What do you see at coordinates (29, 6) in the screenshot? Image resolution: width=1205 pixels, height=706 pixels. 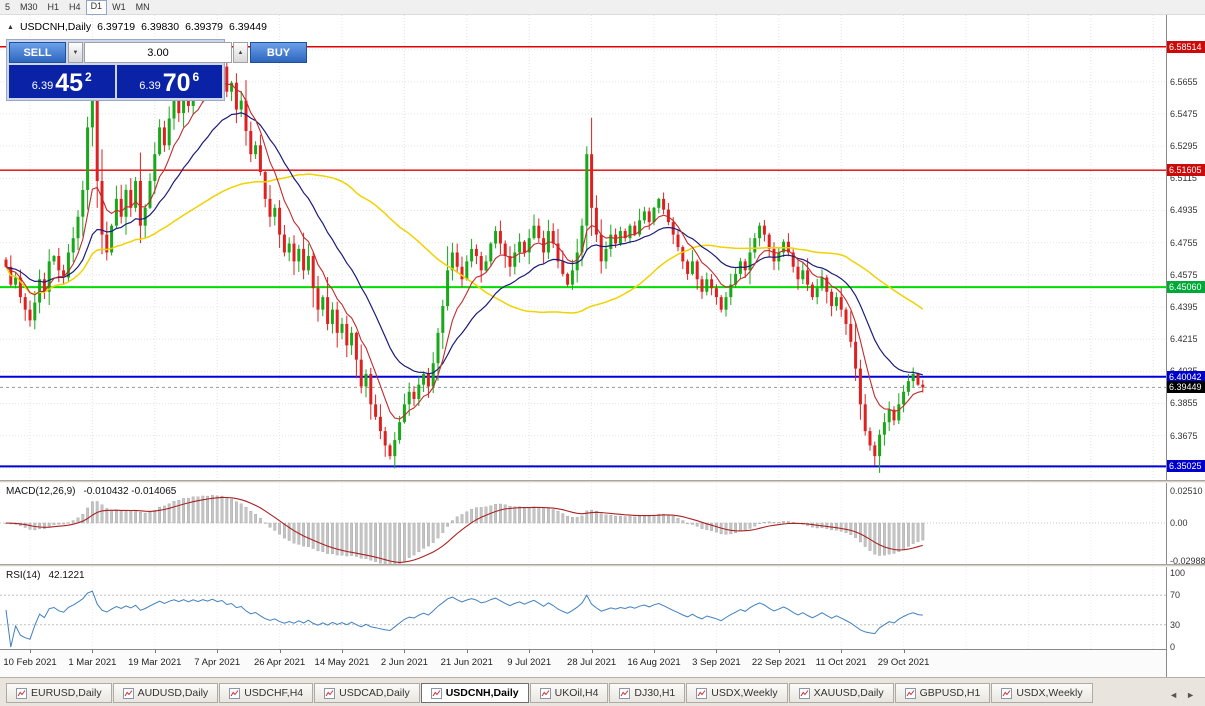 I see `timeframe-m30: M30` at bounding box center [29, 6].